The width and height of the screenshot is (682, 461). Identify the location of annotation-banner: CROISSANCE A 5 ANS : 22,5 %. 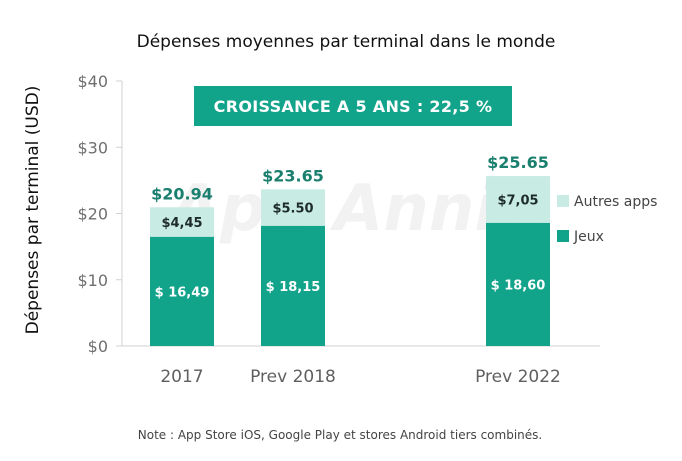
(353, 106).